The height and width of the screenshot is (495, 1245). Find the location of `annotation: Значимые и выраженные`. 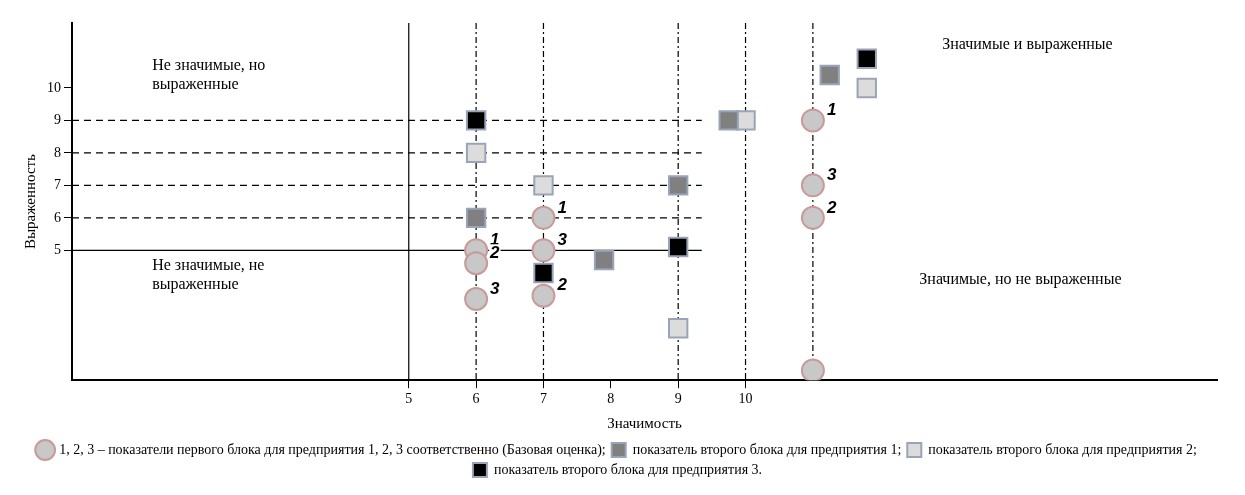

annotation: Значимые и выраженные is located at coordinates (1027, 43).